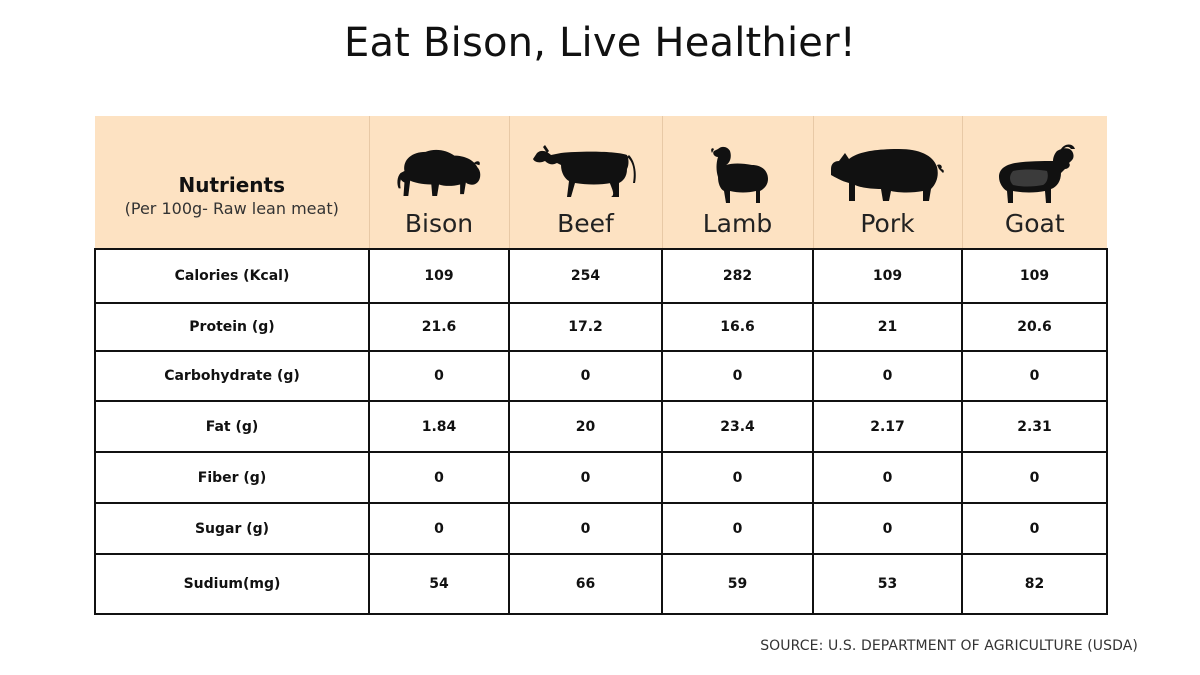  I want to click on cell-lamb: 23.4, so click(737, 426).